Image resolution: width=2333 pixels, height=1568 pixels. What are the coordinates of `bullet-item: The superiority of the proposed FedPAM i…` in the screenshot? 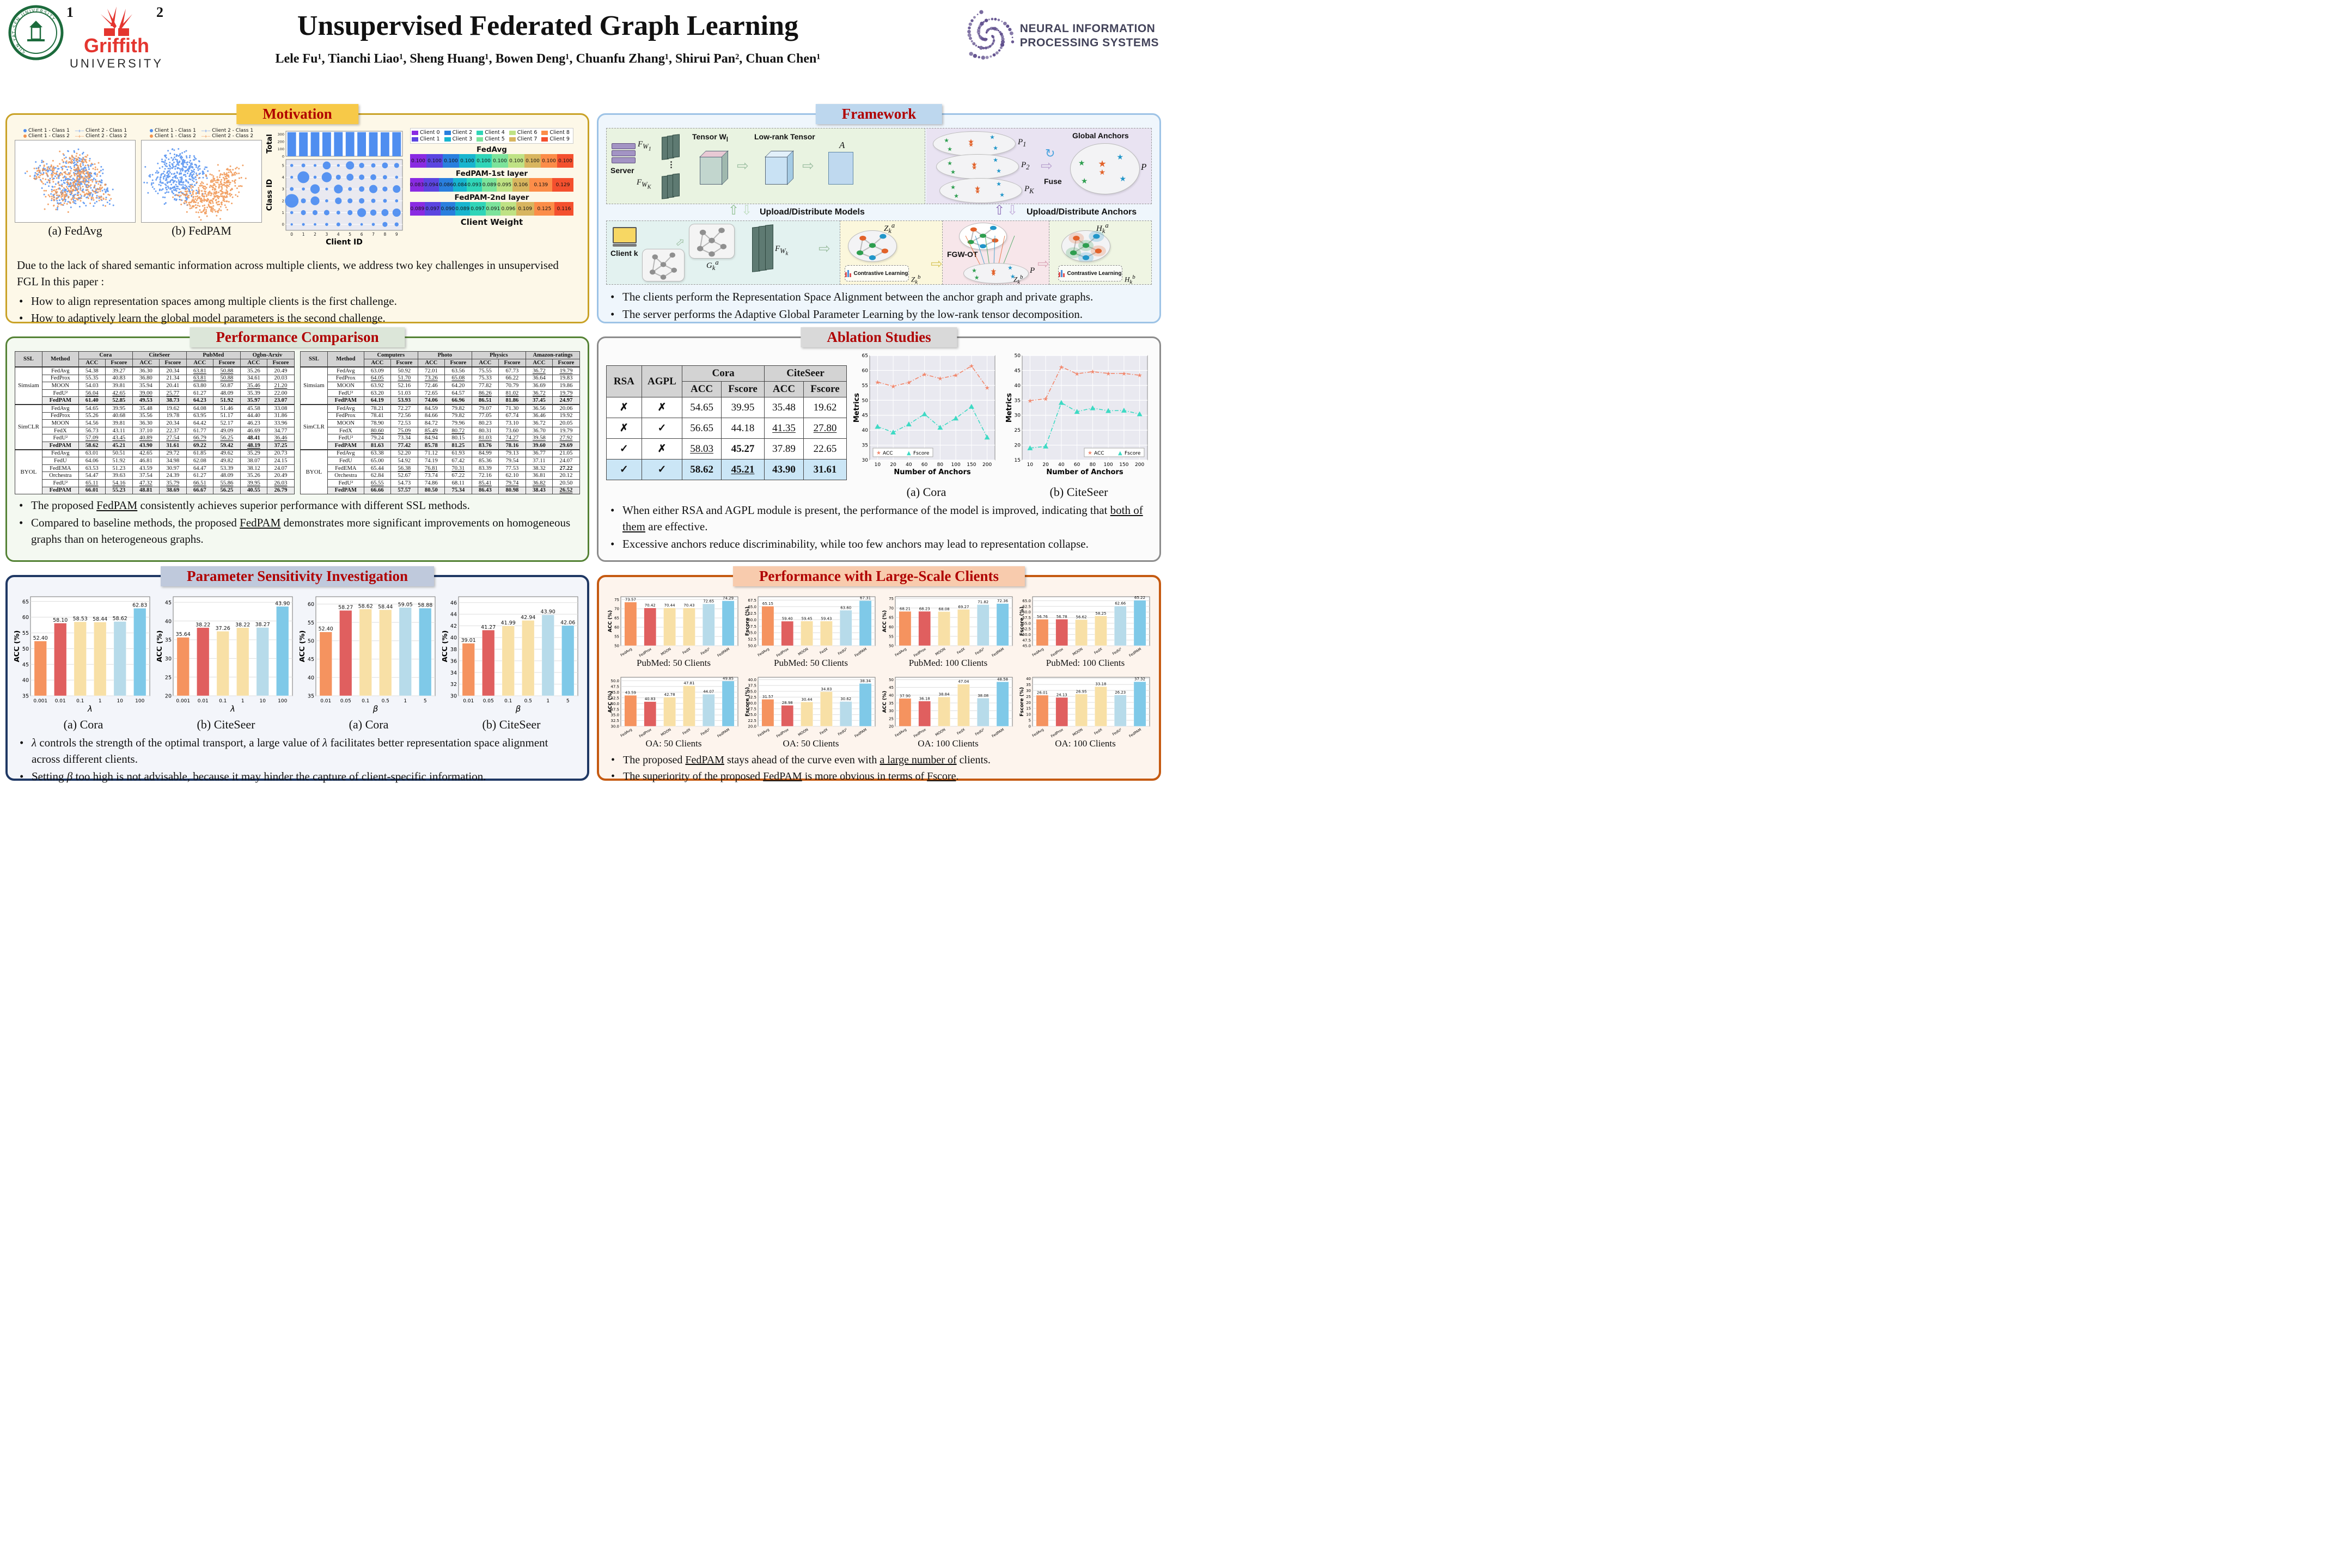 It's located at (879, 776).